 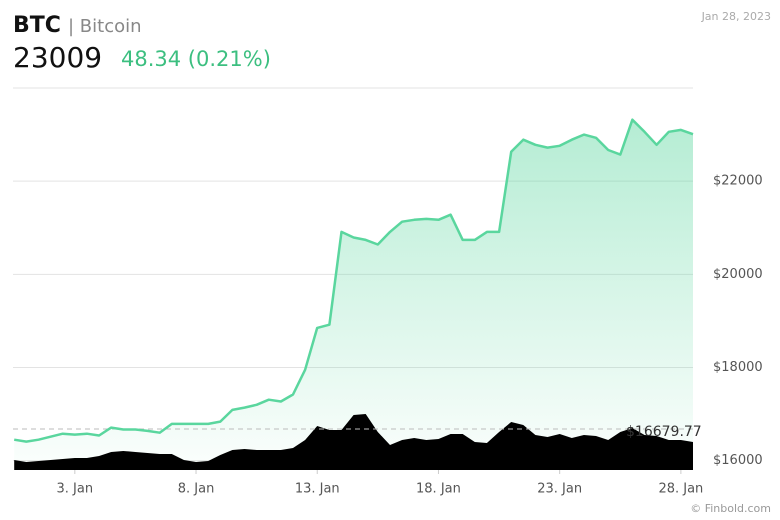 I want to click on asset-name: | Bitcoin, so click(x=105, y=26).